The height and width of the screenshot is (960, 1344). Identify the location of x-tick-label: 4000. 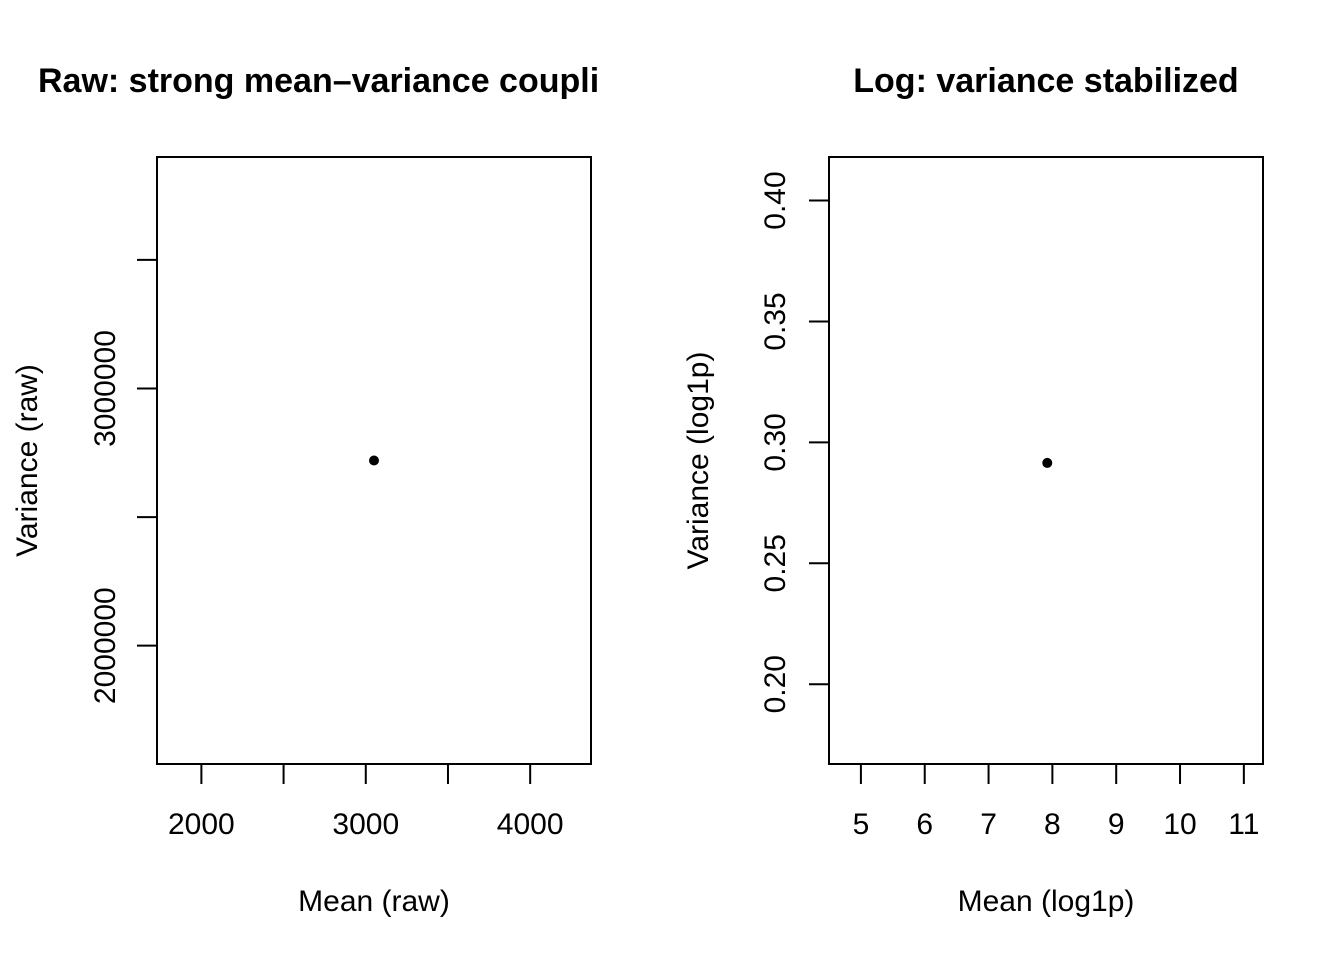
(530, 824).